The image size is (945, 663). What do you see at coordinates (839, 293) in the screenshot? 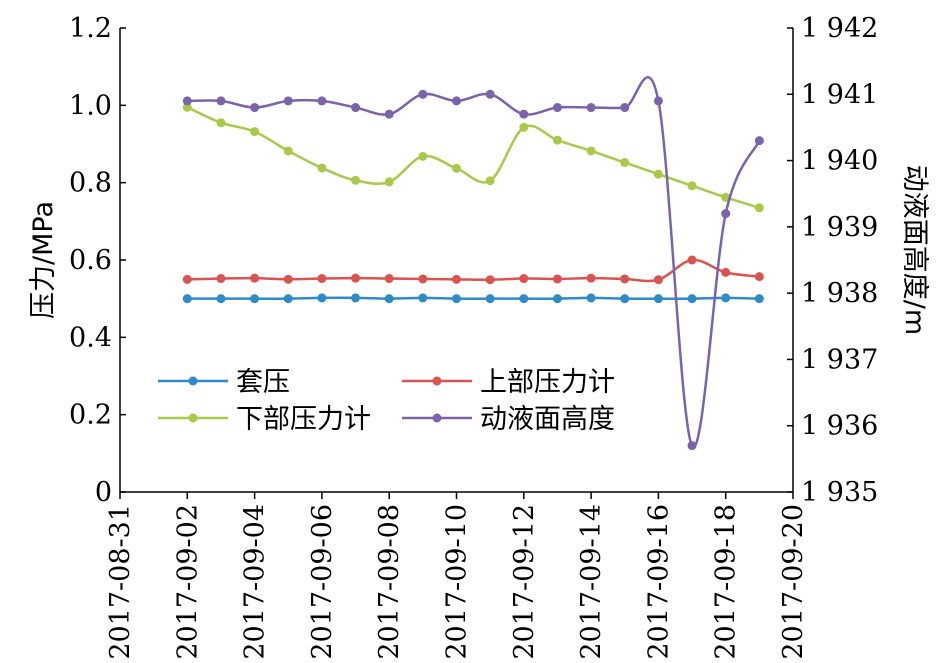
I see `y2-tick-label: 1 938` at bounding box center [839, 293].